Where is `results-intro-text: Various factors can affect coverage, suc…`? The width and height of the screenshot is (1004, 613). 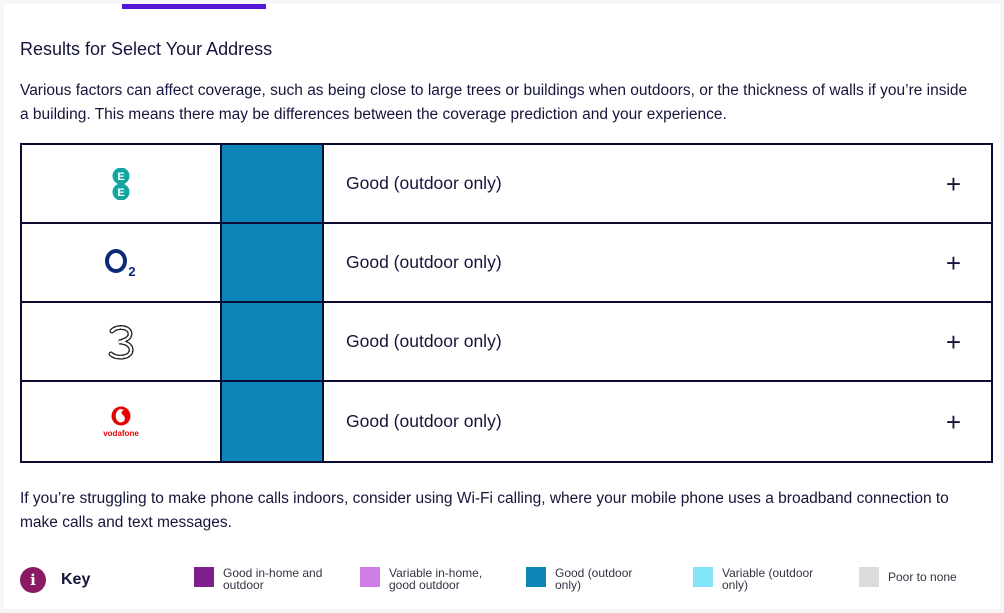
results-intro-text: Various factors can affect coverage, suc… is located at coordinates (494, 102).